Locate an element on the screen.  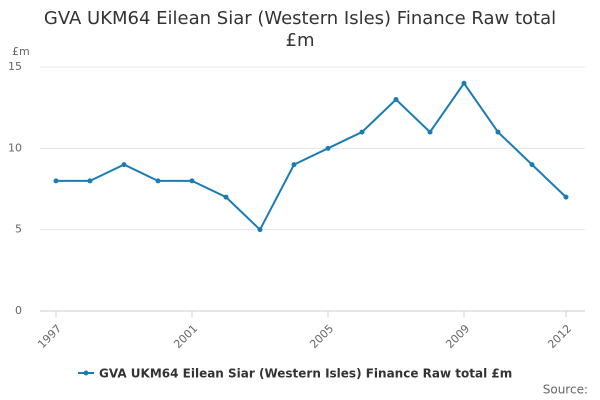
y-tick-label: 5 is located at coordinates (18, 229).